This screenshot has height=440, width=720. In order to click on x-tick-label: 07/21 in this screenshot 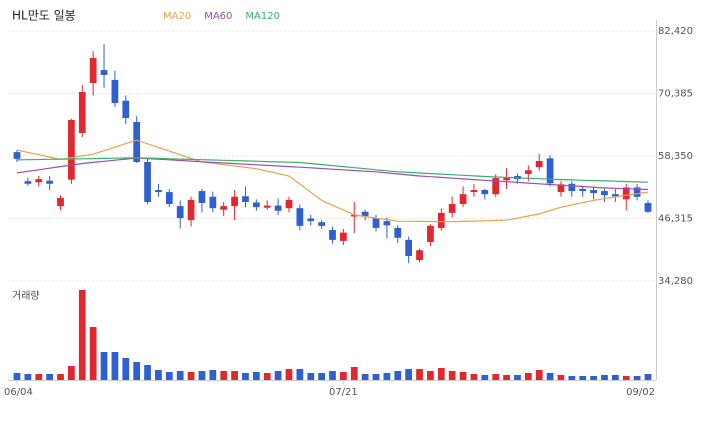, I will do `click(343, 392)`.